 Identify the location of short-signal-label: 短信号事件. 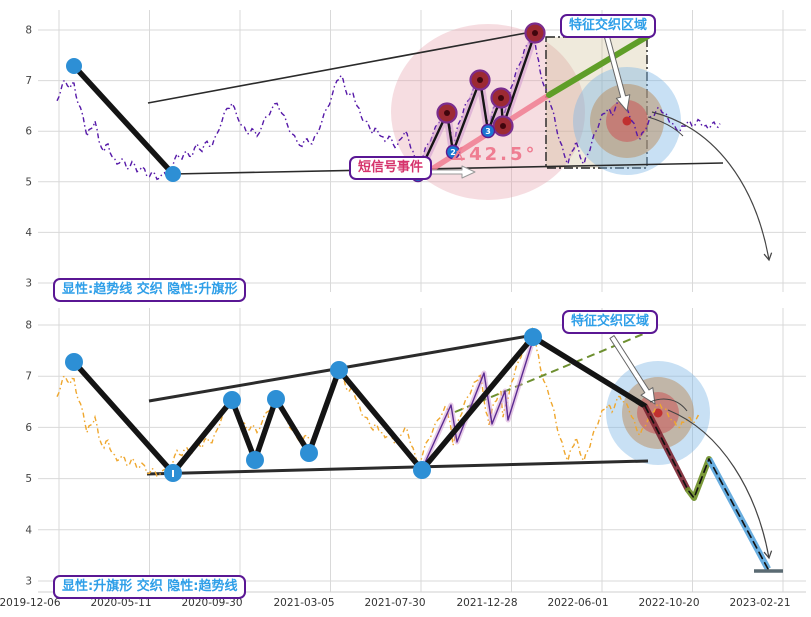
(391, 168).